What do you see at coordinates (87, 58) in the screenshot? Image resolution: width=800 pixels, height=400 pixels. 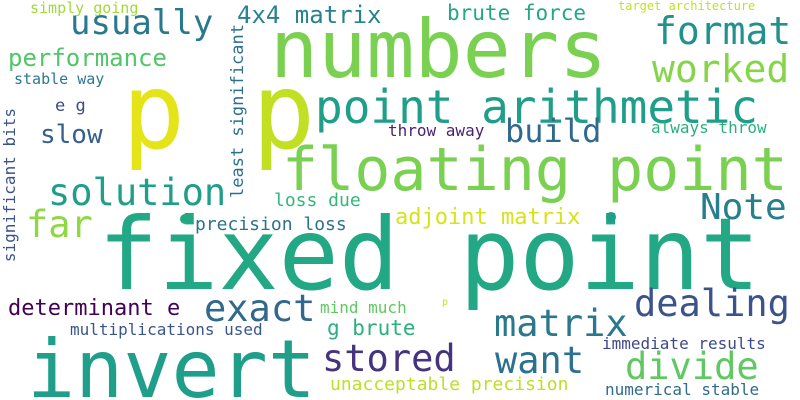 I see `word: performance` at bounding box center [87, 58].